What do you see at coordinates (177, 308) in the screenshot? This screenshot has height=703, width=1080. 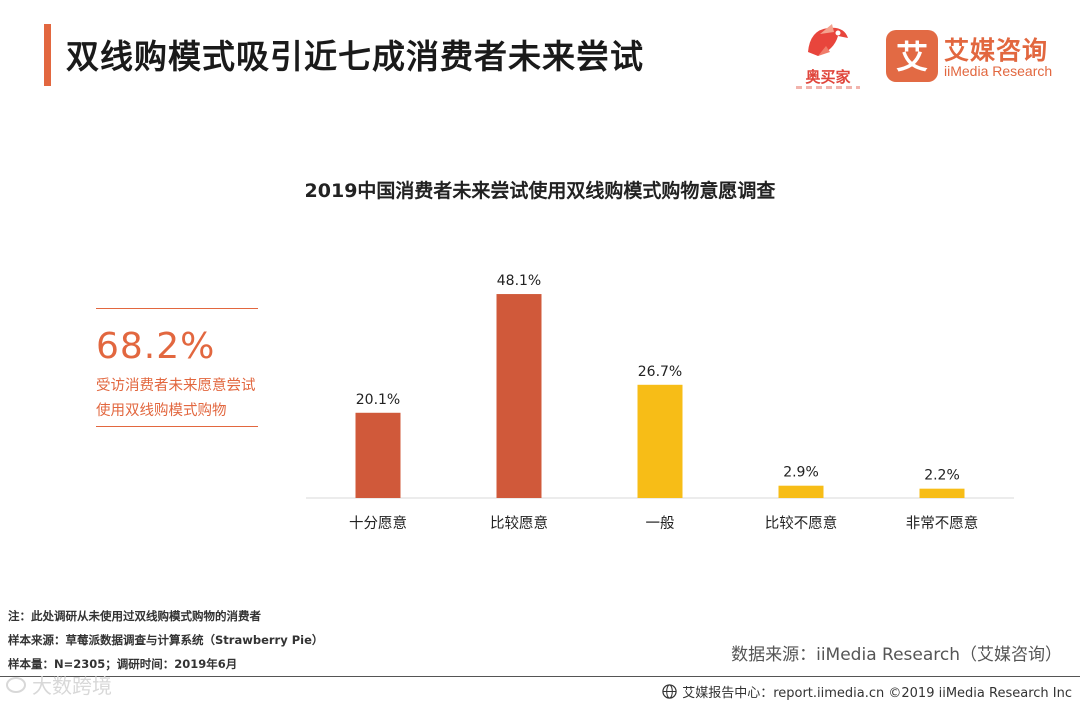 I see `callout-top-rule` at bounding box center [177, 308].